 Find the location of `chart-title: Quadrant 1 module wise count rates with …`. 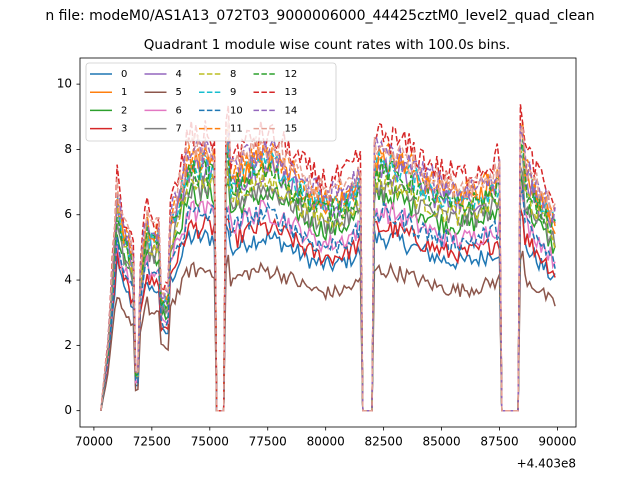

chart-title: Quadrant 1 module wise count rates with … is located at coordinates (327, 45).